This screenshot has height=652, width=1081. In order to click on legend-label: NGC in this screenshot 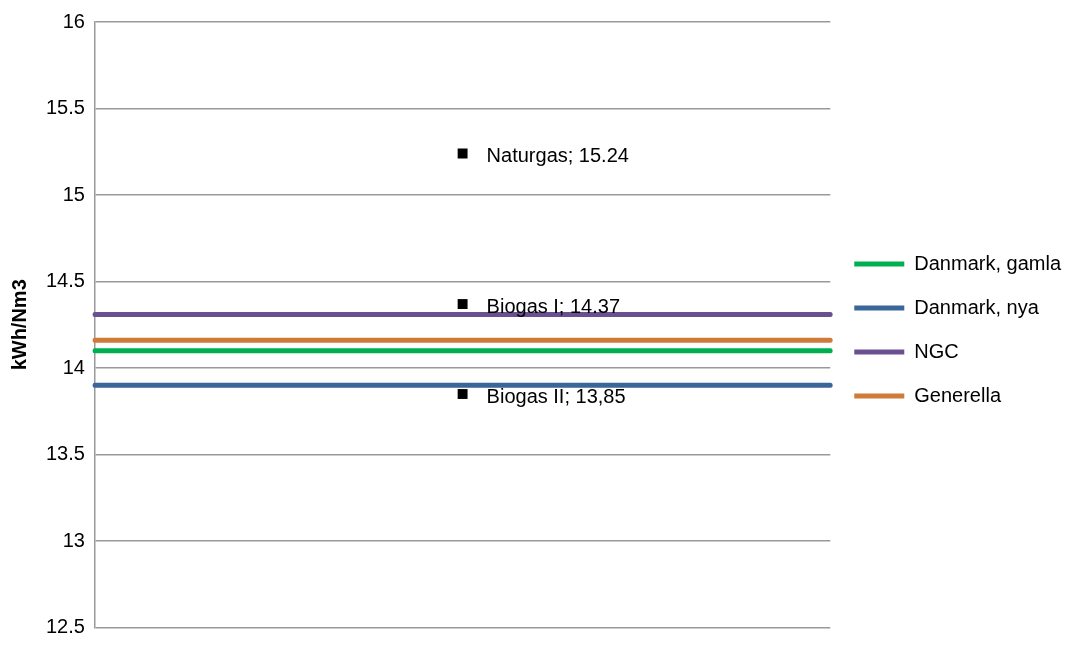, I will do `click(936, 350)`.